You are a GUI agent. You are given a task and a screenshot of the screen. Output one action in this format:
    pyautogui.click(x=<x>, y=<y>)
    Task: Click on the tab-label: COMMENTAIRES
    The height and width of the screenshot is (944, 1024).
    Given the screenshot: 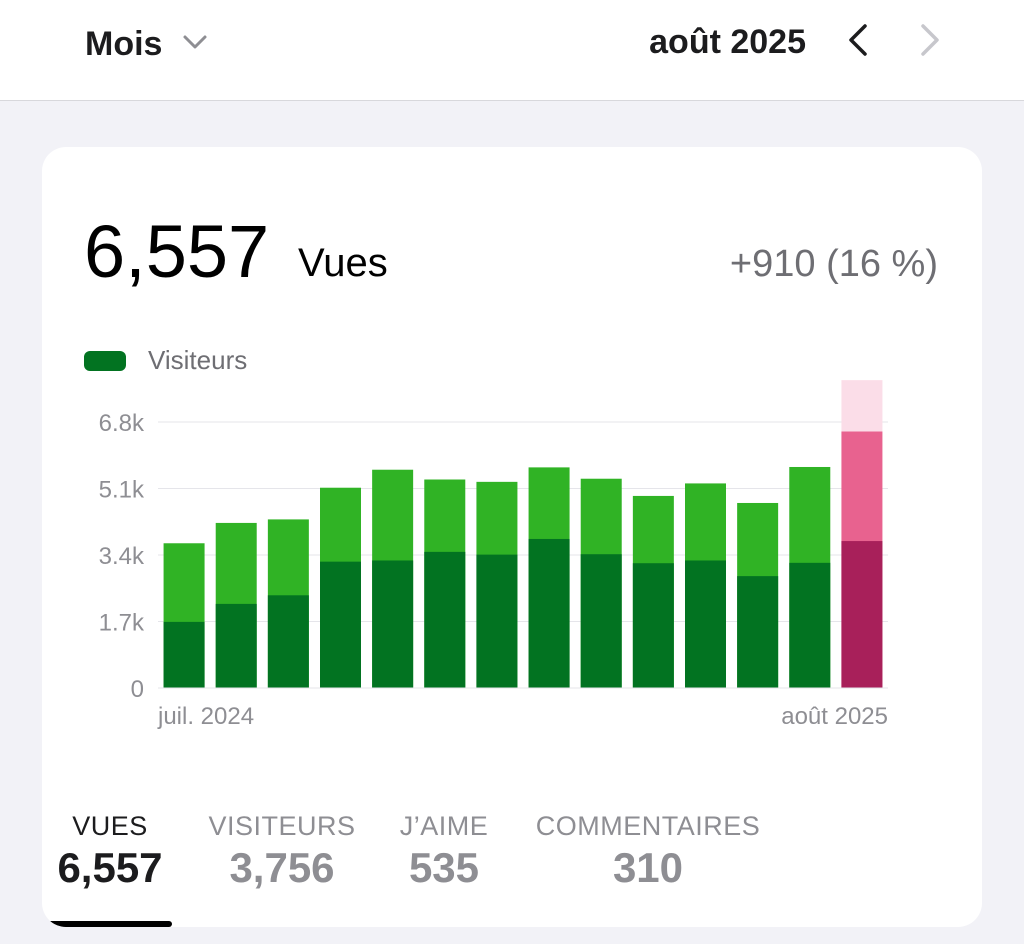 What is the action you would take?
    pyautogui.click(x=648, y=826)
    